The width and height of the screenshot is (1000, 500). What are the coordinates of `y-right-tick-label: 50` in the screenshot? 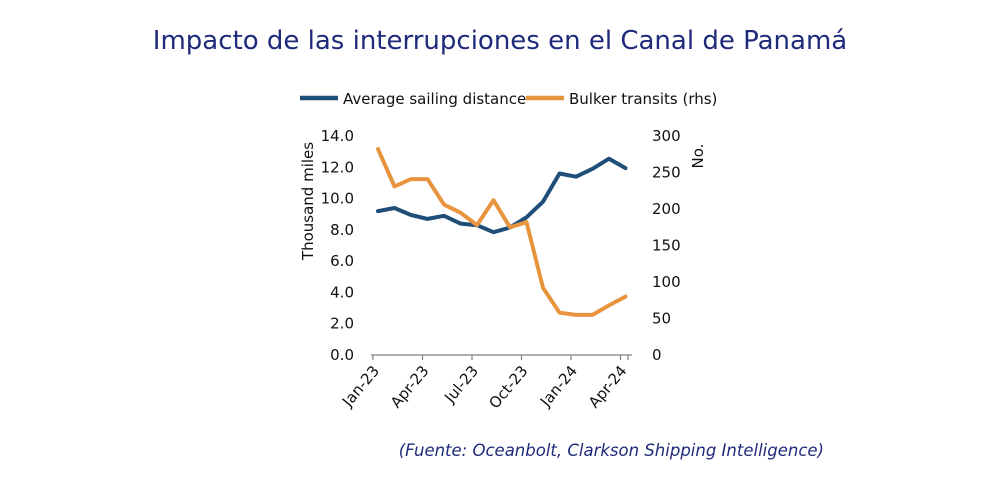 It's located at (661, 319).